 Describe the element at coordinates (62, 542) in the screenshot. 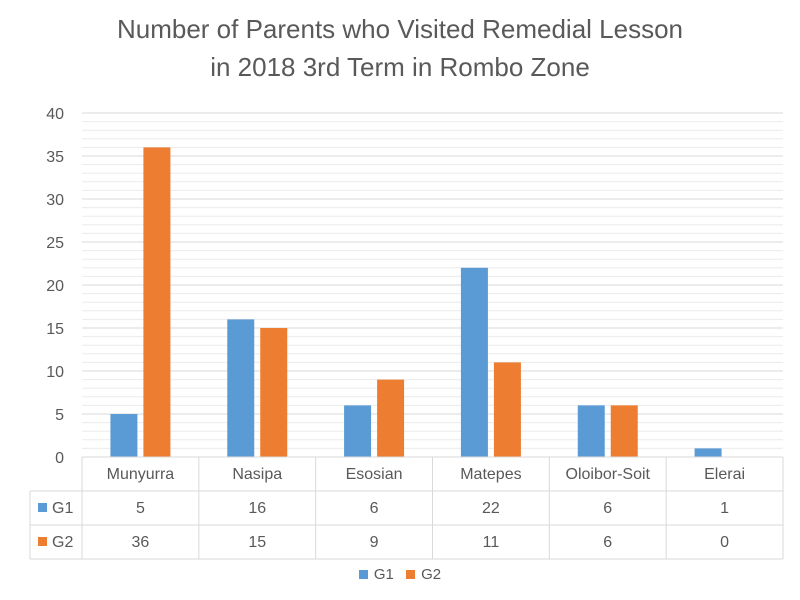

I see `table-series-label: G2` at that location.